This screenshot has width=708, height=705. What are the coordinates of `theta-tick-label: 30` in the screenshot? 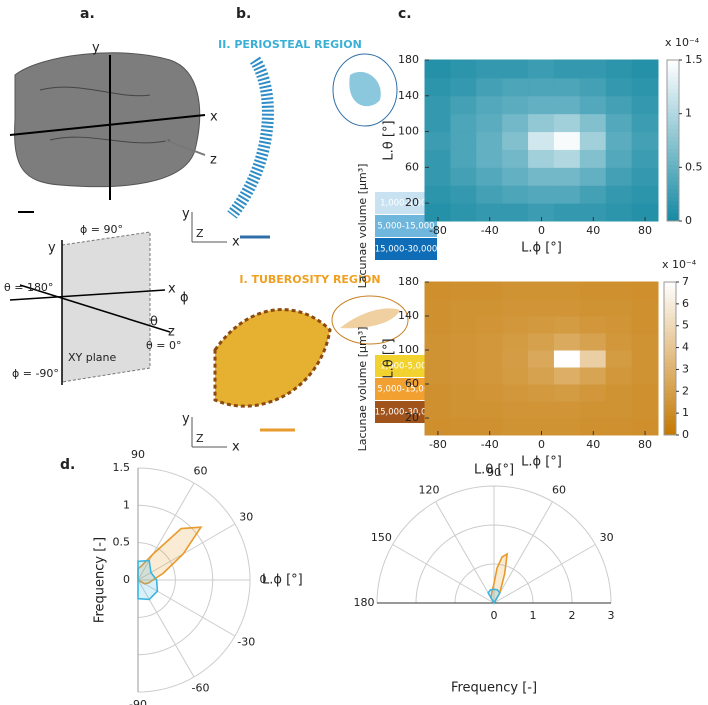 It's located at (246, 517).